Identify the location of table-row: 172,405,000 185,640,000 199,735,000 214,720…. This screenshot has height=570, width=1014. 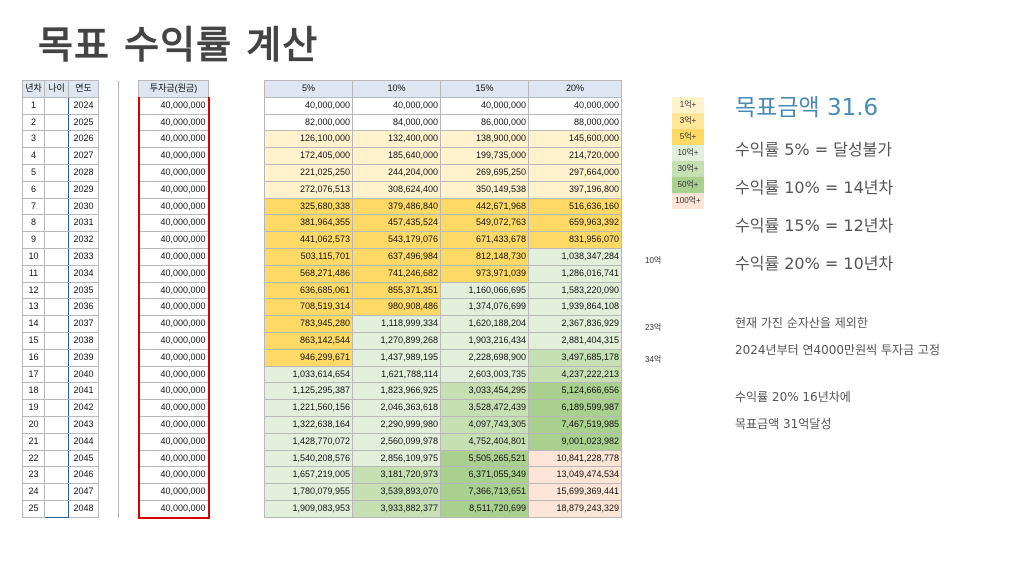
(443, 156).